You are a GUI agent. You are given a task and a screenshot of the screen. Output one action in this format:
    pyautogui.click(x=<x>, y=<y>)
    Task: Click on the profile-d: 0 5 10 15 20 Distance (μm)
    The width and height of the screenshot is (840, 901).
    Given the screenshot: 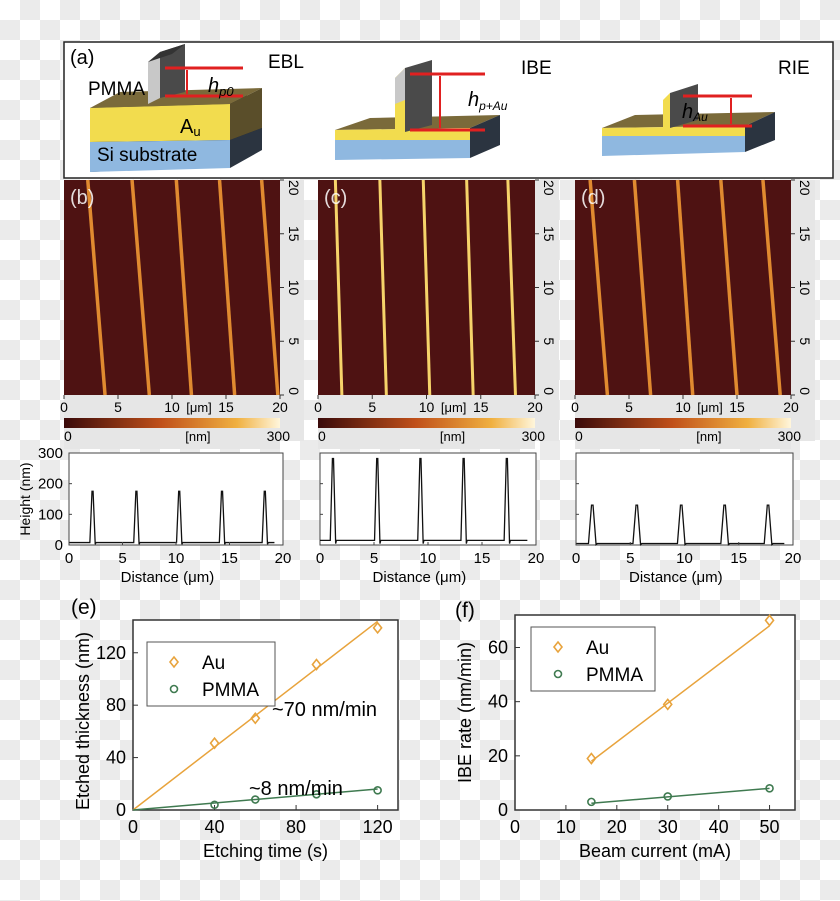 What is the action you would take?
    pyautogui.click(x=687, y=519)
    